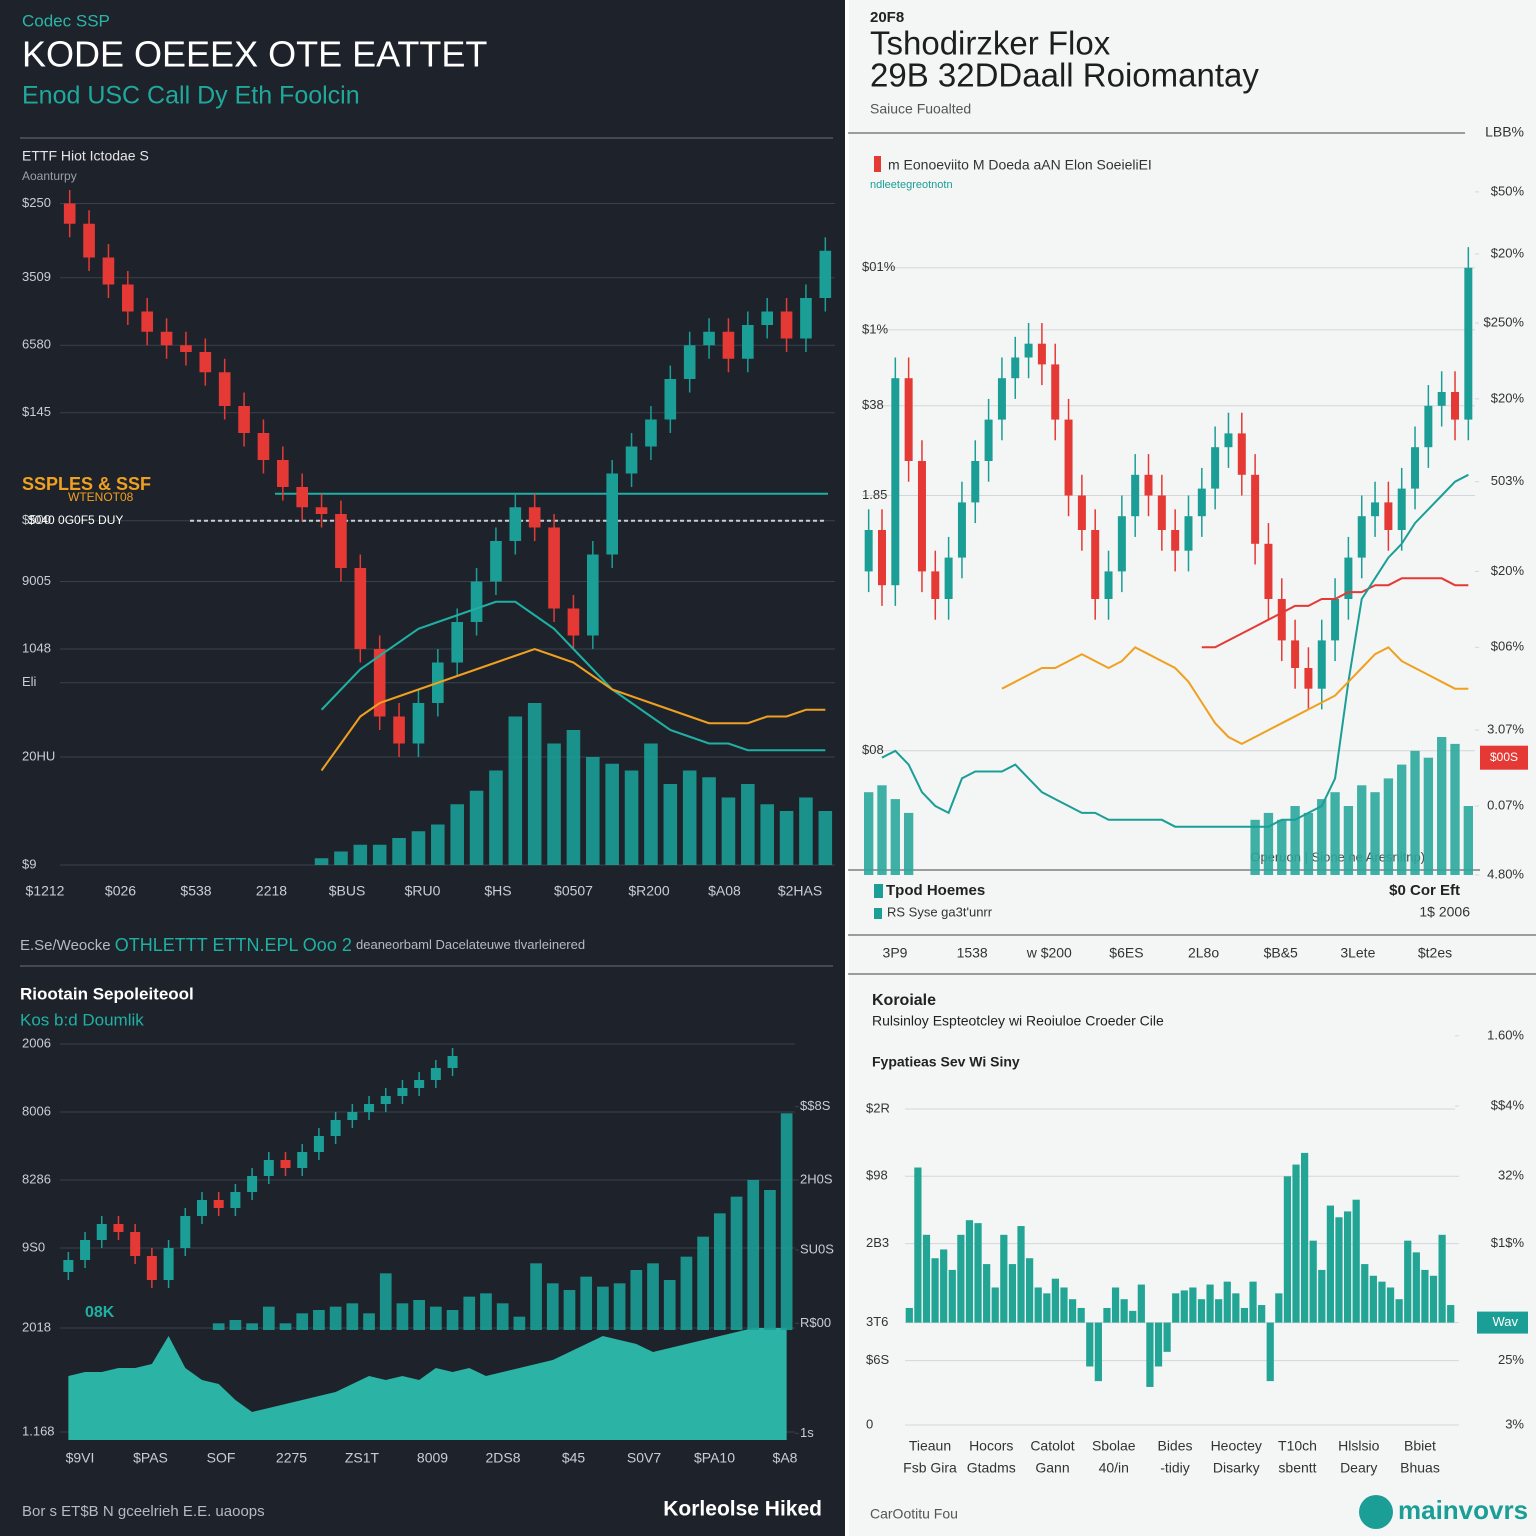  What do you see at coordinates (911, 185) in the screenshot?
I see `chart-subtitle: ndleetegreotnotn` at bounding box center [911, 185].